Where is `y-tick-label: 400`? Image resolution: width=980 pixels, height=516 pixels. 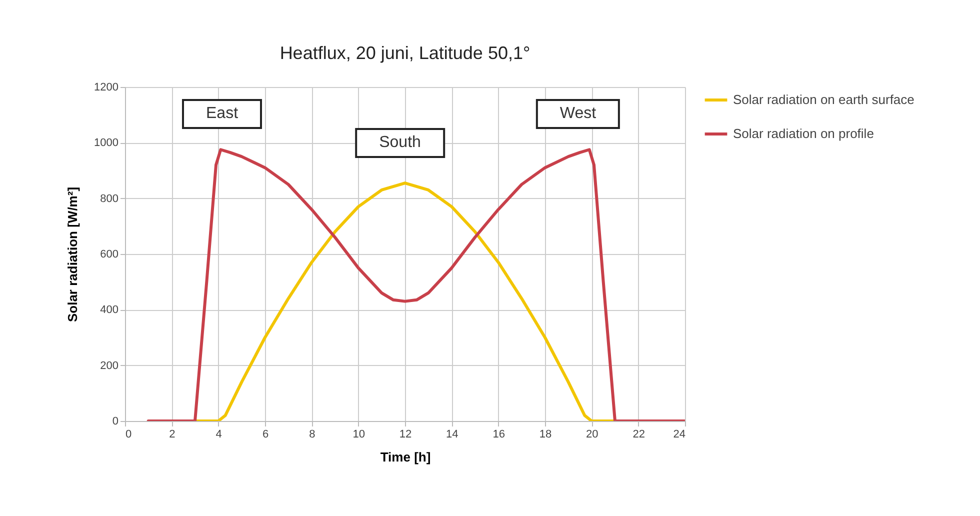 y-tick-label: 400 is located at coordinates (109, 310).